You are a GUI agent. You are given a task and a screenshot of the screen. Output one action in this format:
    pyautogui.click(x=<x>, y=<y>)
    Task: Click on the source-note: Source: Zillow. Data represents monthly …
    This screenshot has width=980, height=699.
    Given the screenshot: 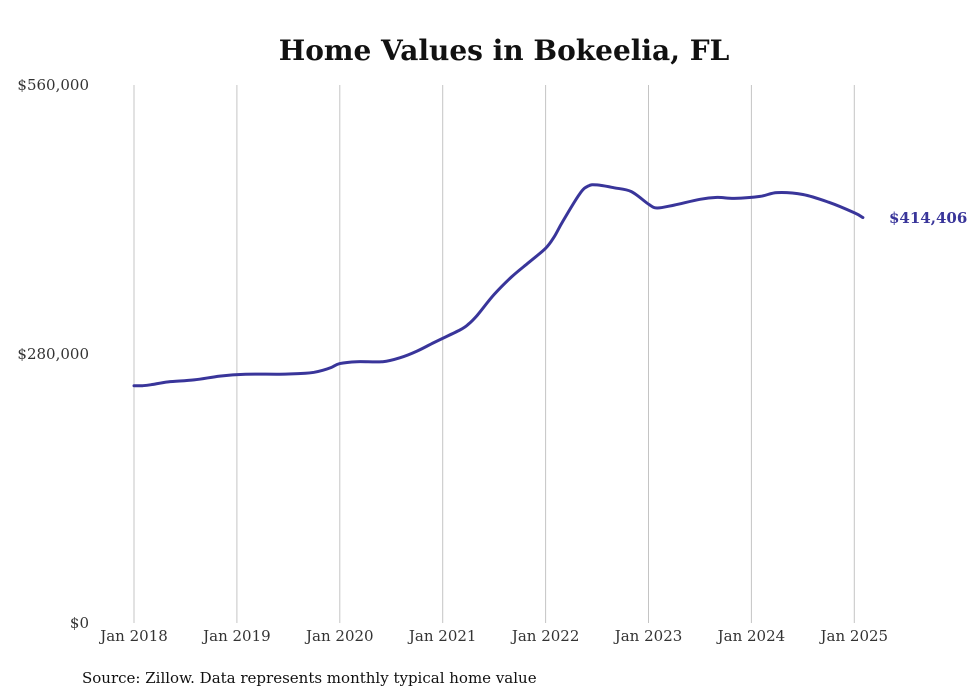 What is the action you would take?
    pyautogui.click(x=309, y=678)
    